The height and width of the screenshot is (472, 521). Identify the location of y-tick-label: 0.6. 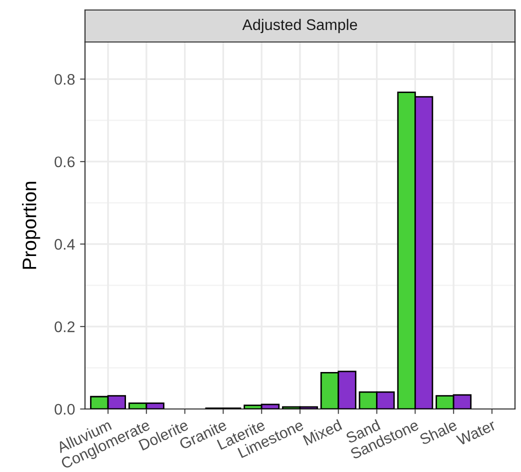
(64, 162).